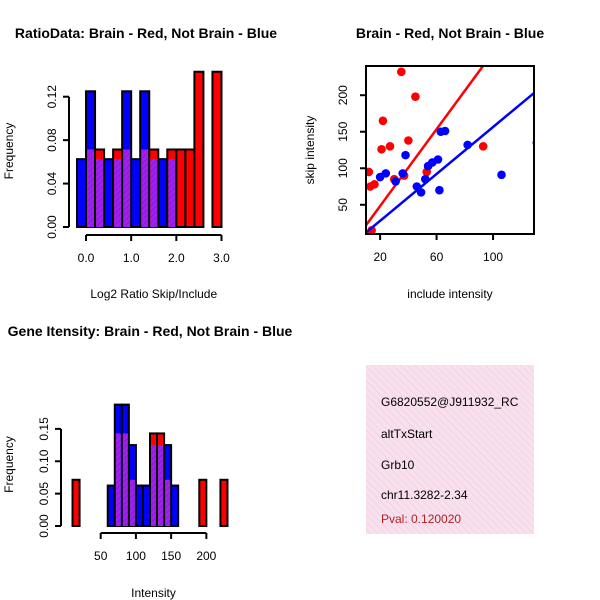 The image size is (600, 600). What do you see at coordinates (153, 294) in the screenshot?
I see `x-axis-label: Log2 Ratio Skip/Include` at bounding box center [153, 294].